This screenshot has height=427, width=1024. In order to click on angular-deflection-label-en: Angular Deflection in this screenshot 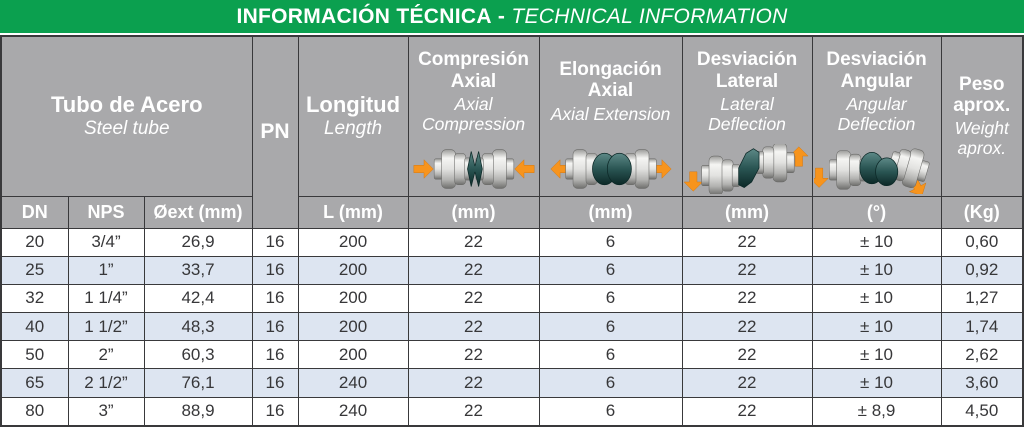, I will do `click(876, 113)`.